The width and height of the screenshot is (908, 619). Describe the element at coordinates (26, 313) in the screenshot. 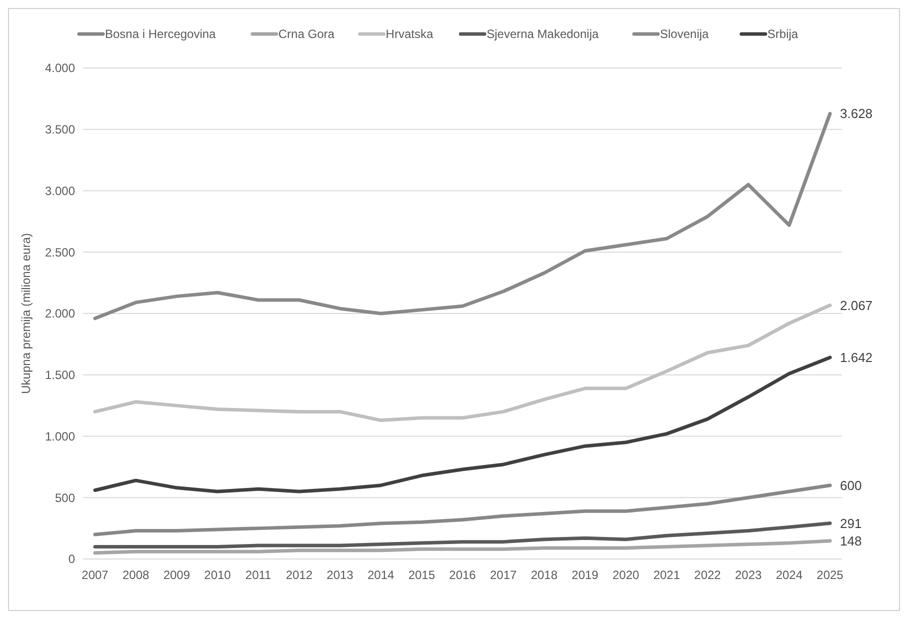

I see `y-axis-title: Ukupna premija (miliona eura)` at that location.